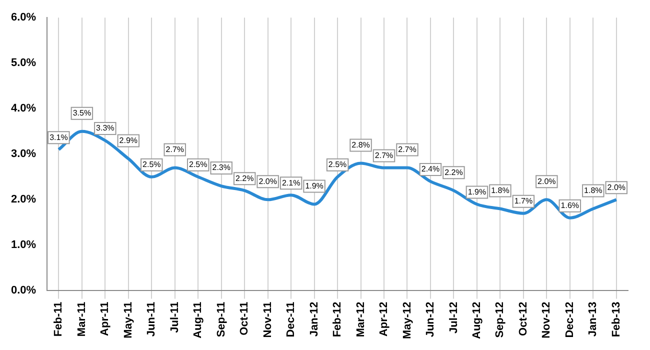  Describe the element at coordinates (314, 319) in the screenshot. I see `x-tick-label: Jan-12` at that location.